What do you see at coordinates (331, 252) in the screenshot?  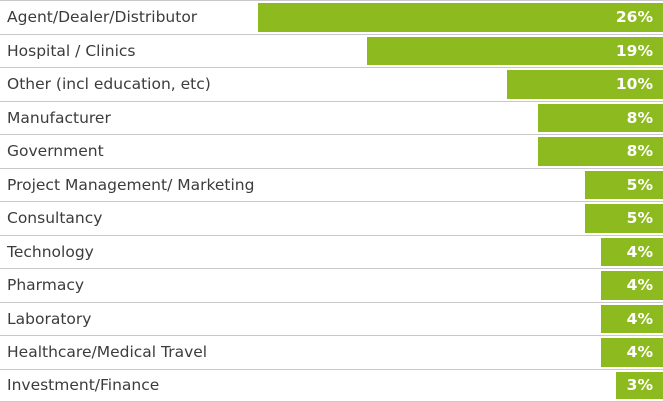 I see `chart-row: Technology 4%` at bounding box center [331, 252].